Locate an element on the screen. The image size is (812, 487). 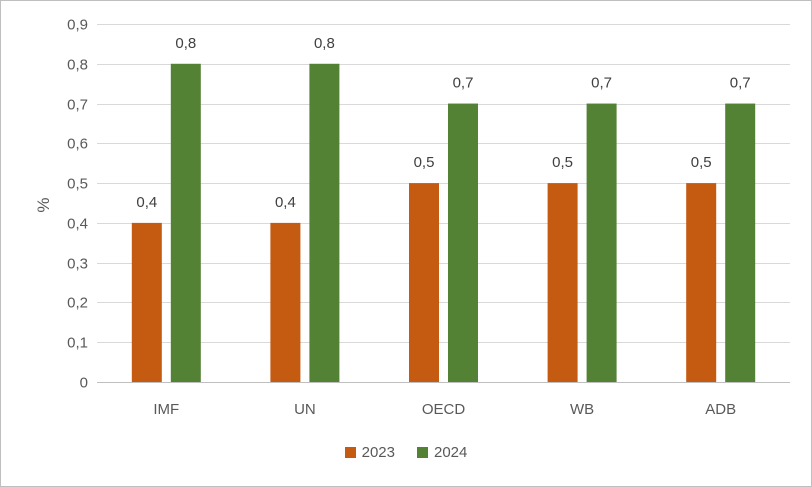
y-axis-label: % is located at coordinates (43, 204).